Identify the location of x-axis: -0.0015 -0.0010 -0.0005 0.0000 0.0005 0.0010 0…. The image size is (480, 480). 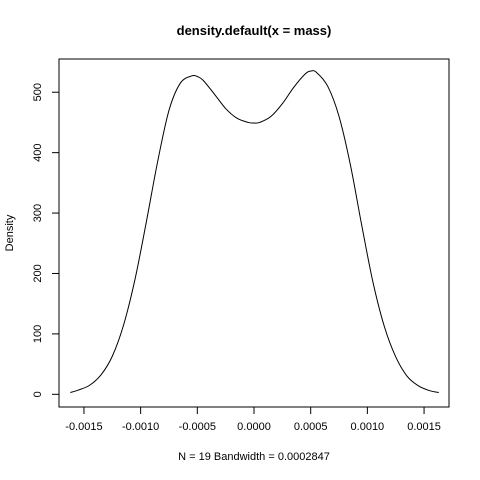
(253, 419).